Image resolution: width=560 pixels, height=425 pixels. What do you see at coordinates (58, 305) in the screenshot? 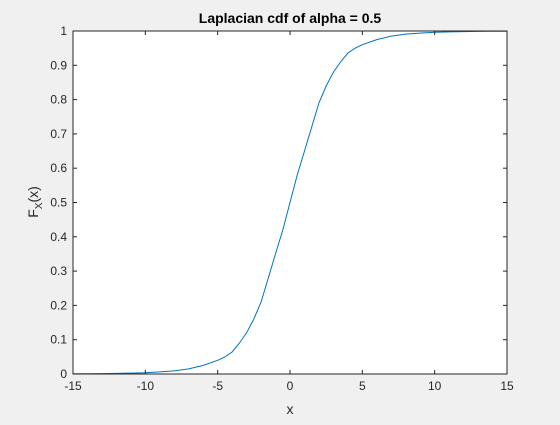
I see `y-tick-label: 0.2` at bounding box center [58, 305].